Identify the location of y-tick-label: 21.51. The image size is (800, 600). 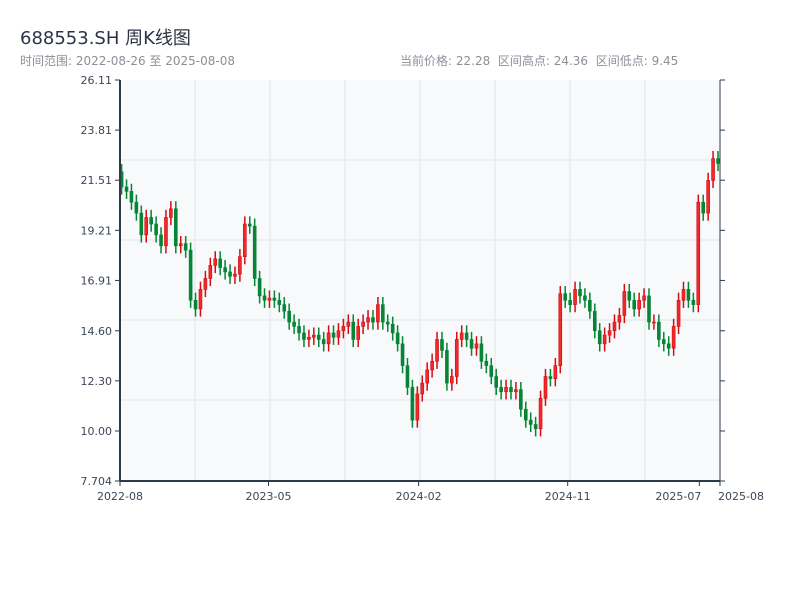
(97, 180).